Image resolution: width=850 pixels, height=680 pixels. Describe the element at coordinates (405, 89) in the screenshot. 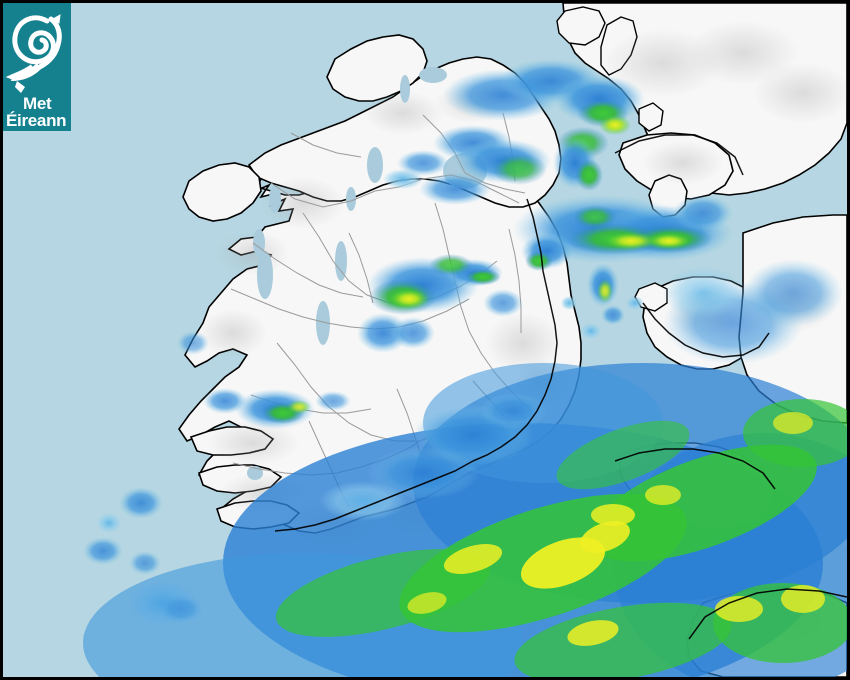

I see `lake-lough-swilly` at that location.